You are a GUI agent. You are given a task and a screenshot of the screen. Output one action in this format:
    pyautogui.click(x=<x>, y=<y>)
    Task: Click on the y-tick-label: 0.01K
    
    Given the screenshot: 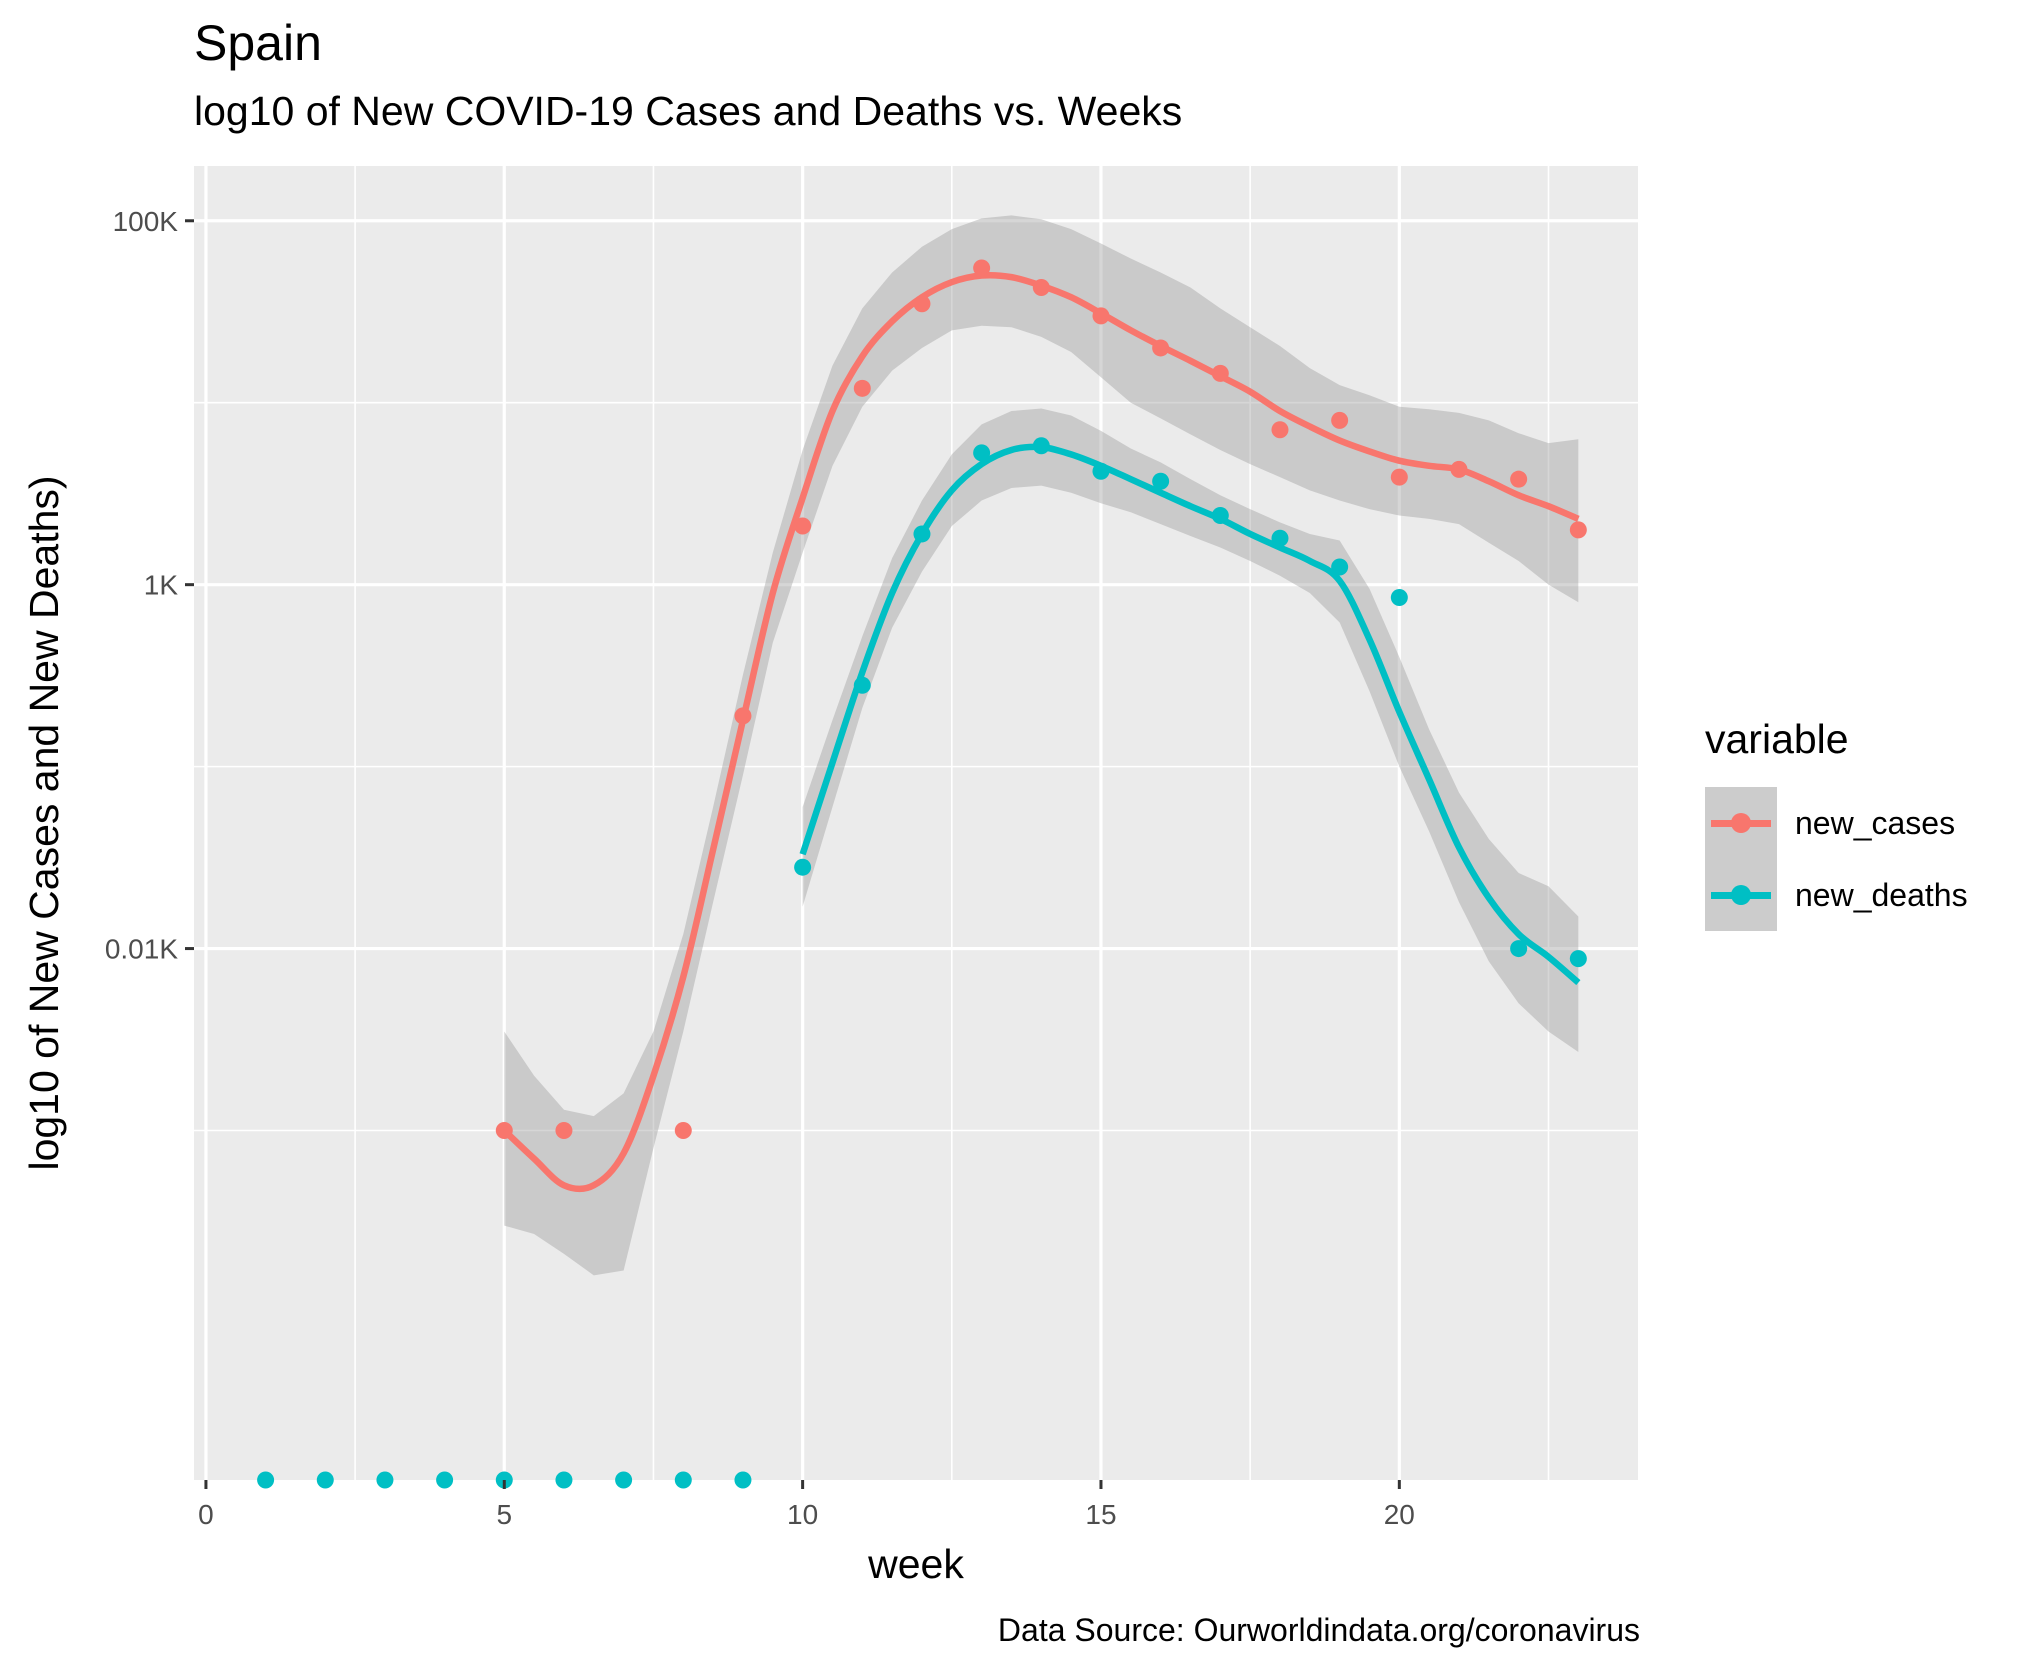 What is the action you would take?
    pyautogui.click(x=141, y=949)
    